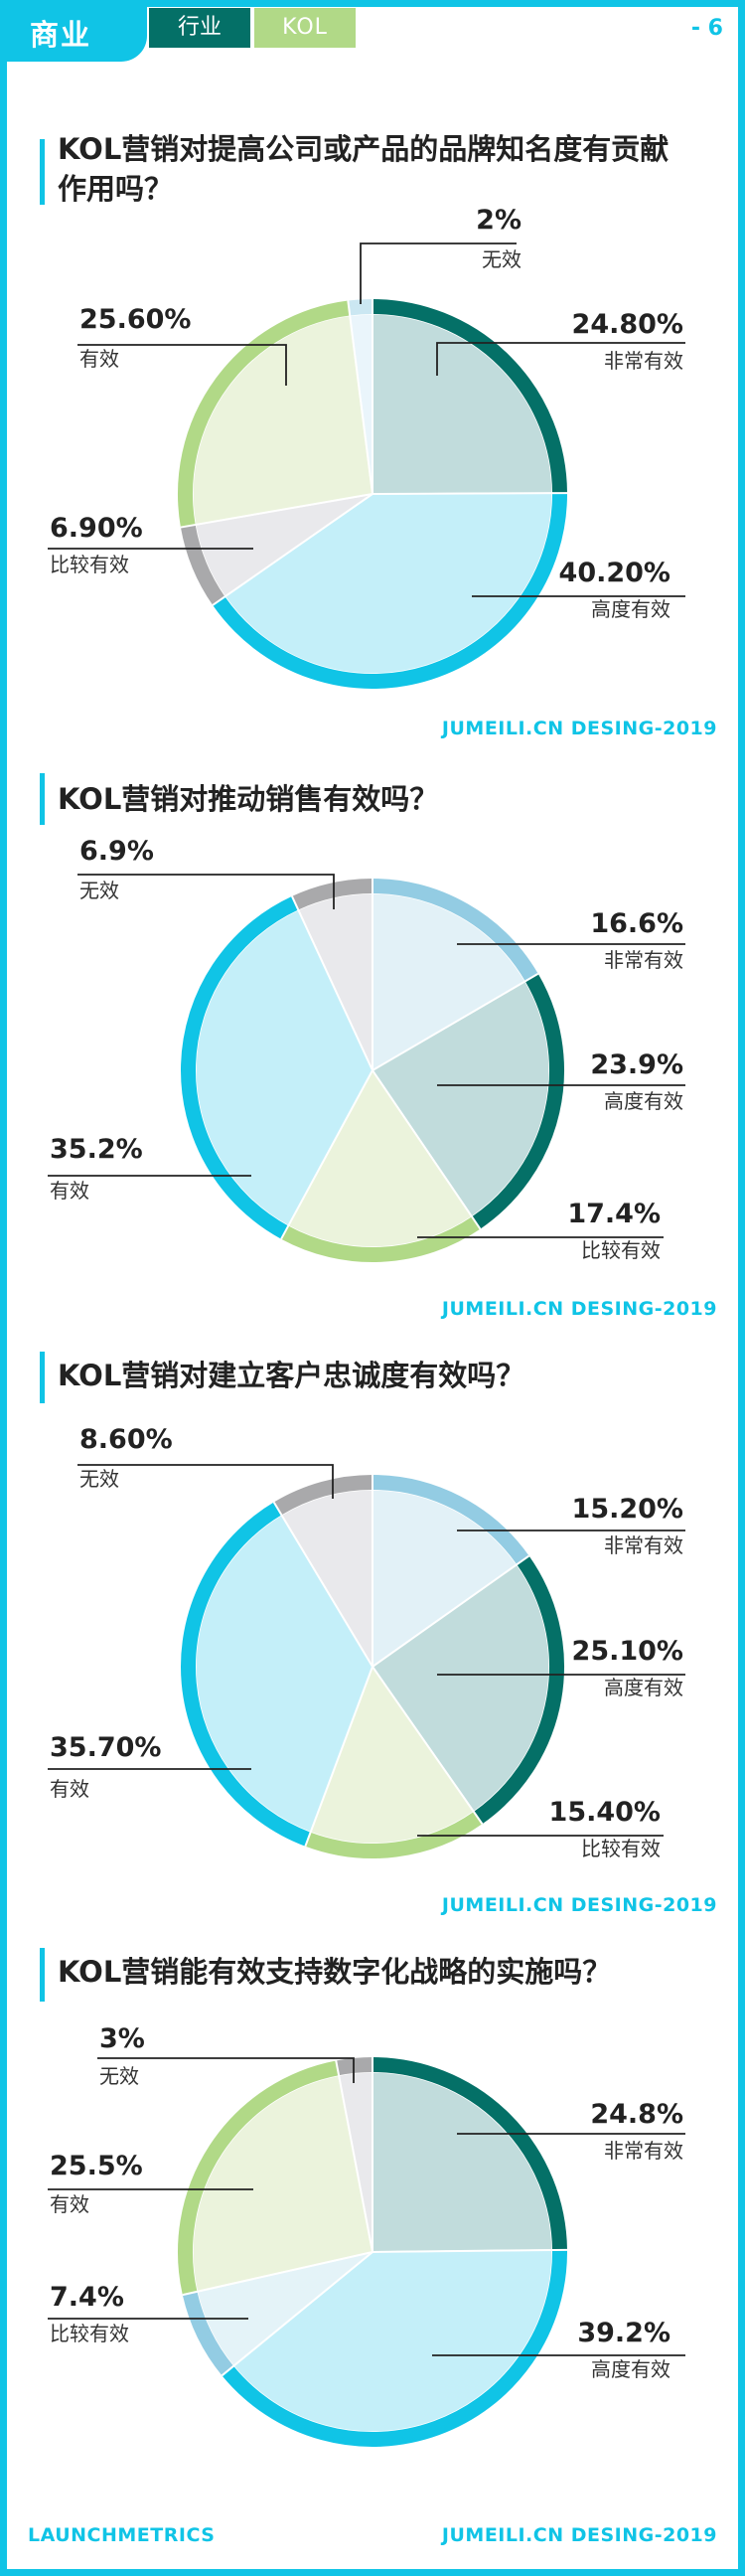 The image size is (745, 2576). Describe the element at coordinates (117, 851) in the screenshot. I see `slice-value-label: 6.9%` at that location.